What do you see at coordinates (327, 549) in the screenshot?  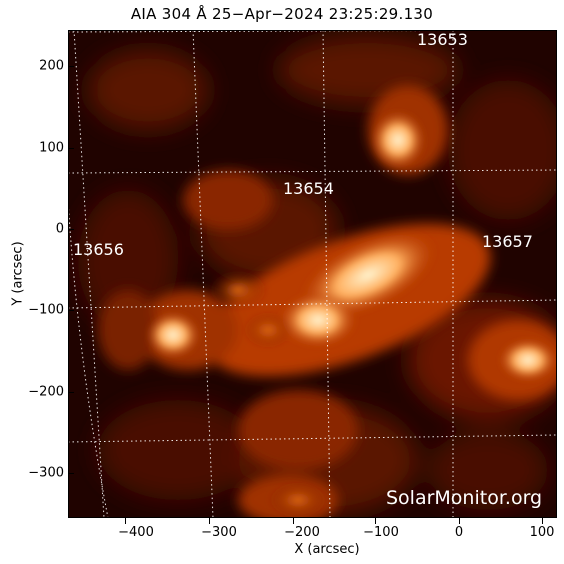 I see `x-axis-title: X (arcsec)` at bounding box center [327, 549].